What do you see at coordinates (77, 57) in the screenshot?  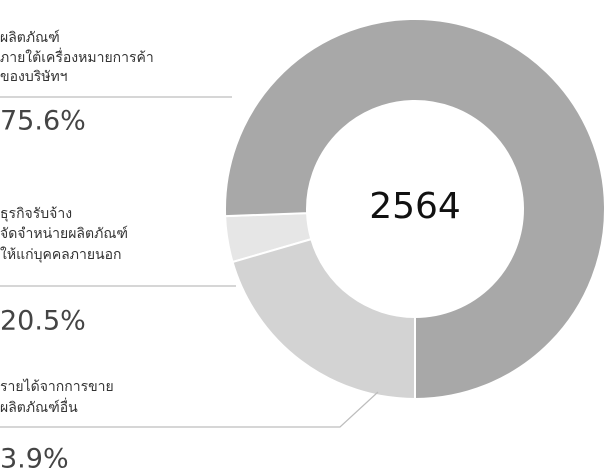 I see `category-label: ภายใต้เครื่องหมายการค้า` at bounding box center [77, 57].